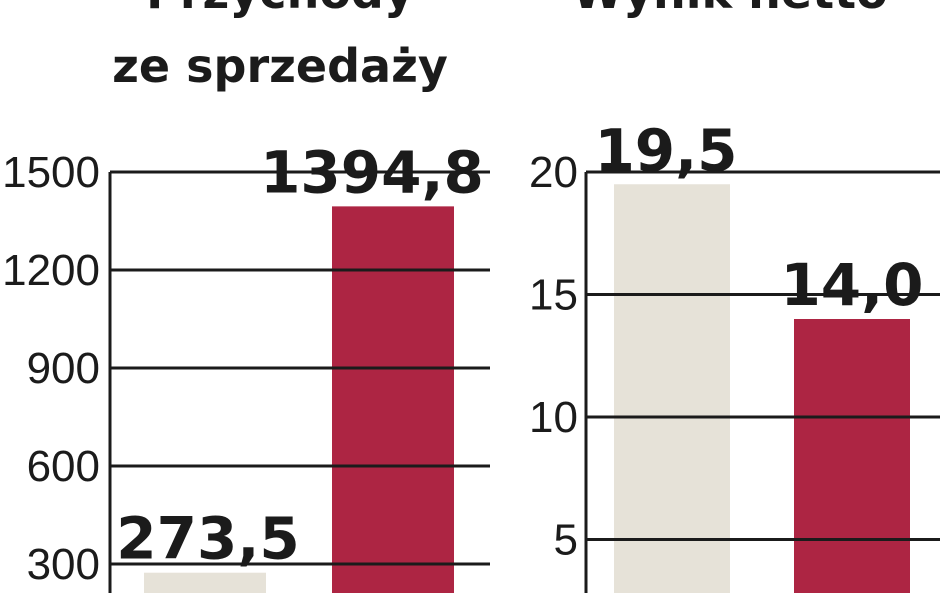 This screenshot has height=593, width=948. What do you see at coordinates (280, 9) in the screenshot?
I see `chart-1-title-line-1: Przychody` at bounding box center [280, 9].